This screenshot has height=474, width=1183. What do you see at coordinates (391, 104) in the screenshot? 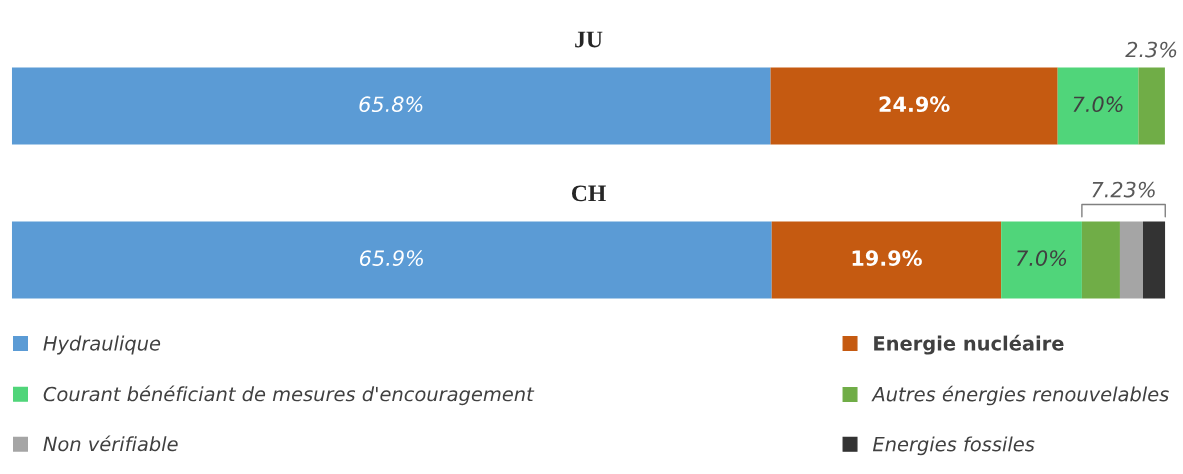
I see `data-label: 65.8%` at bounding box center [391, 104].